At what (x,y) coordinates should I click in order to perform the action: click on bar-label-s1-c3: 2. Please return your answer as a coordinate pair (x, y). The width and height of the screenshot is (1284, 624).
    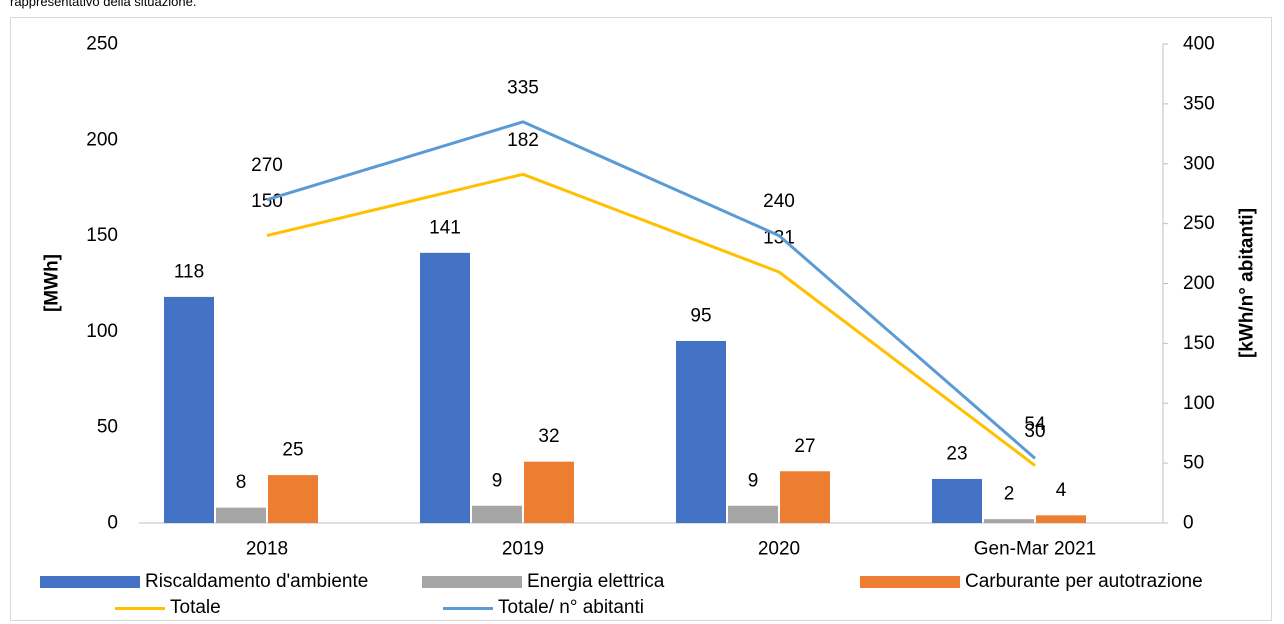
    Looking at the image, I should click on (1009, 494).